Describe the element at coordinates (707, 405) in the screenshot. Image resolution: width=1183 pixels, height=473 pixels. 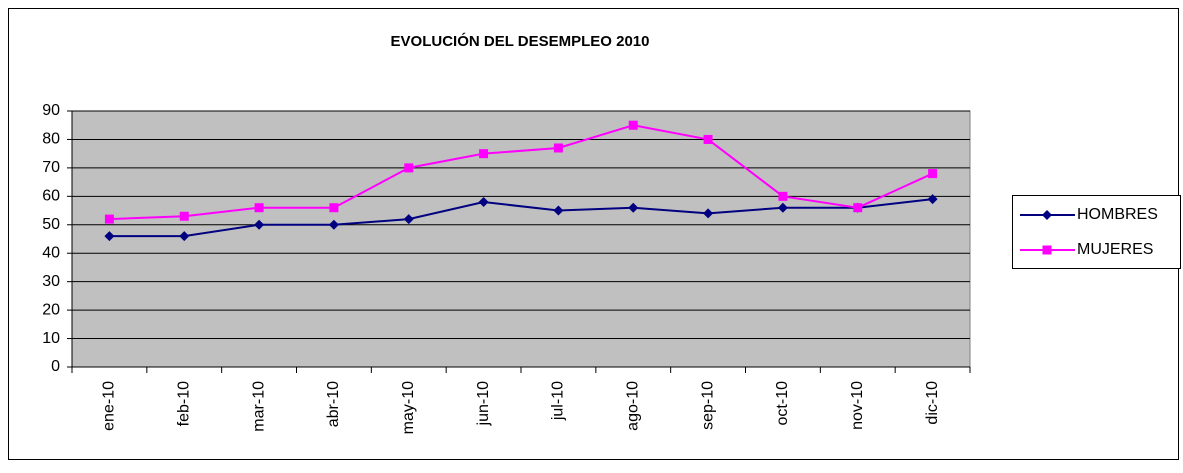
I see `x-tick-label: sep-10` at that location.